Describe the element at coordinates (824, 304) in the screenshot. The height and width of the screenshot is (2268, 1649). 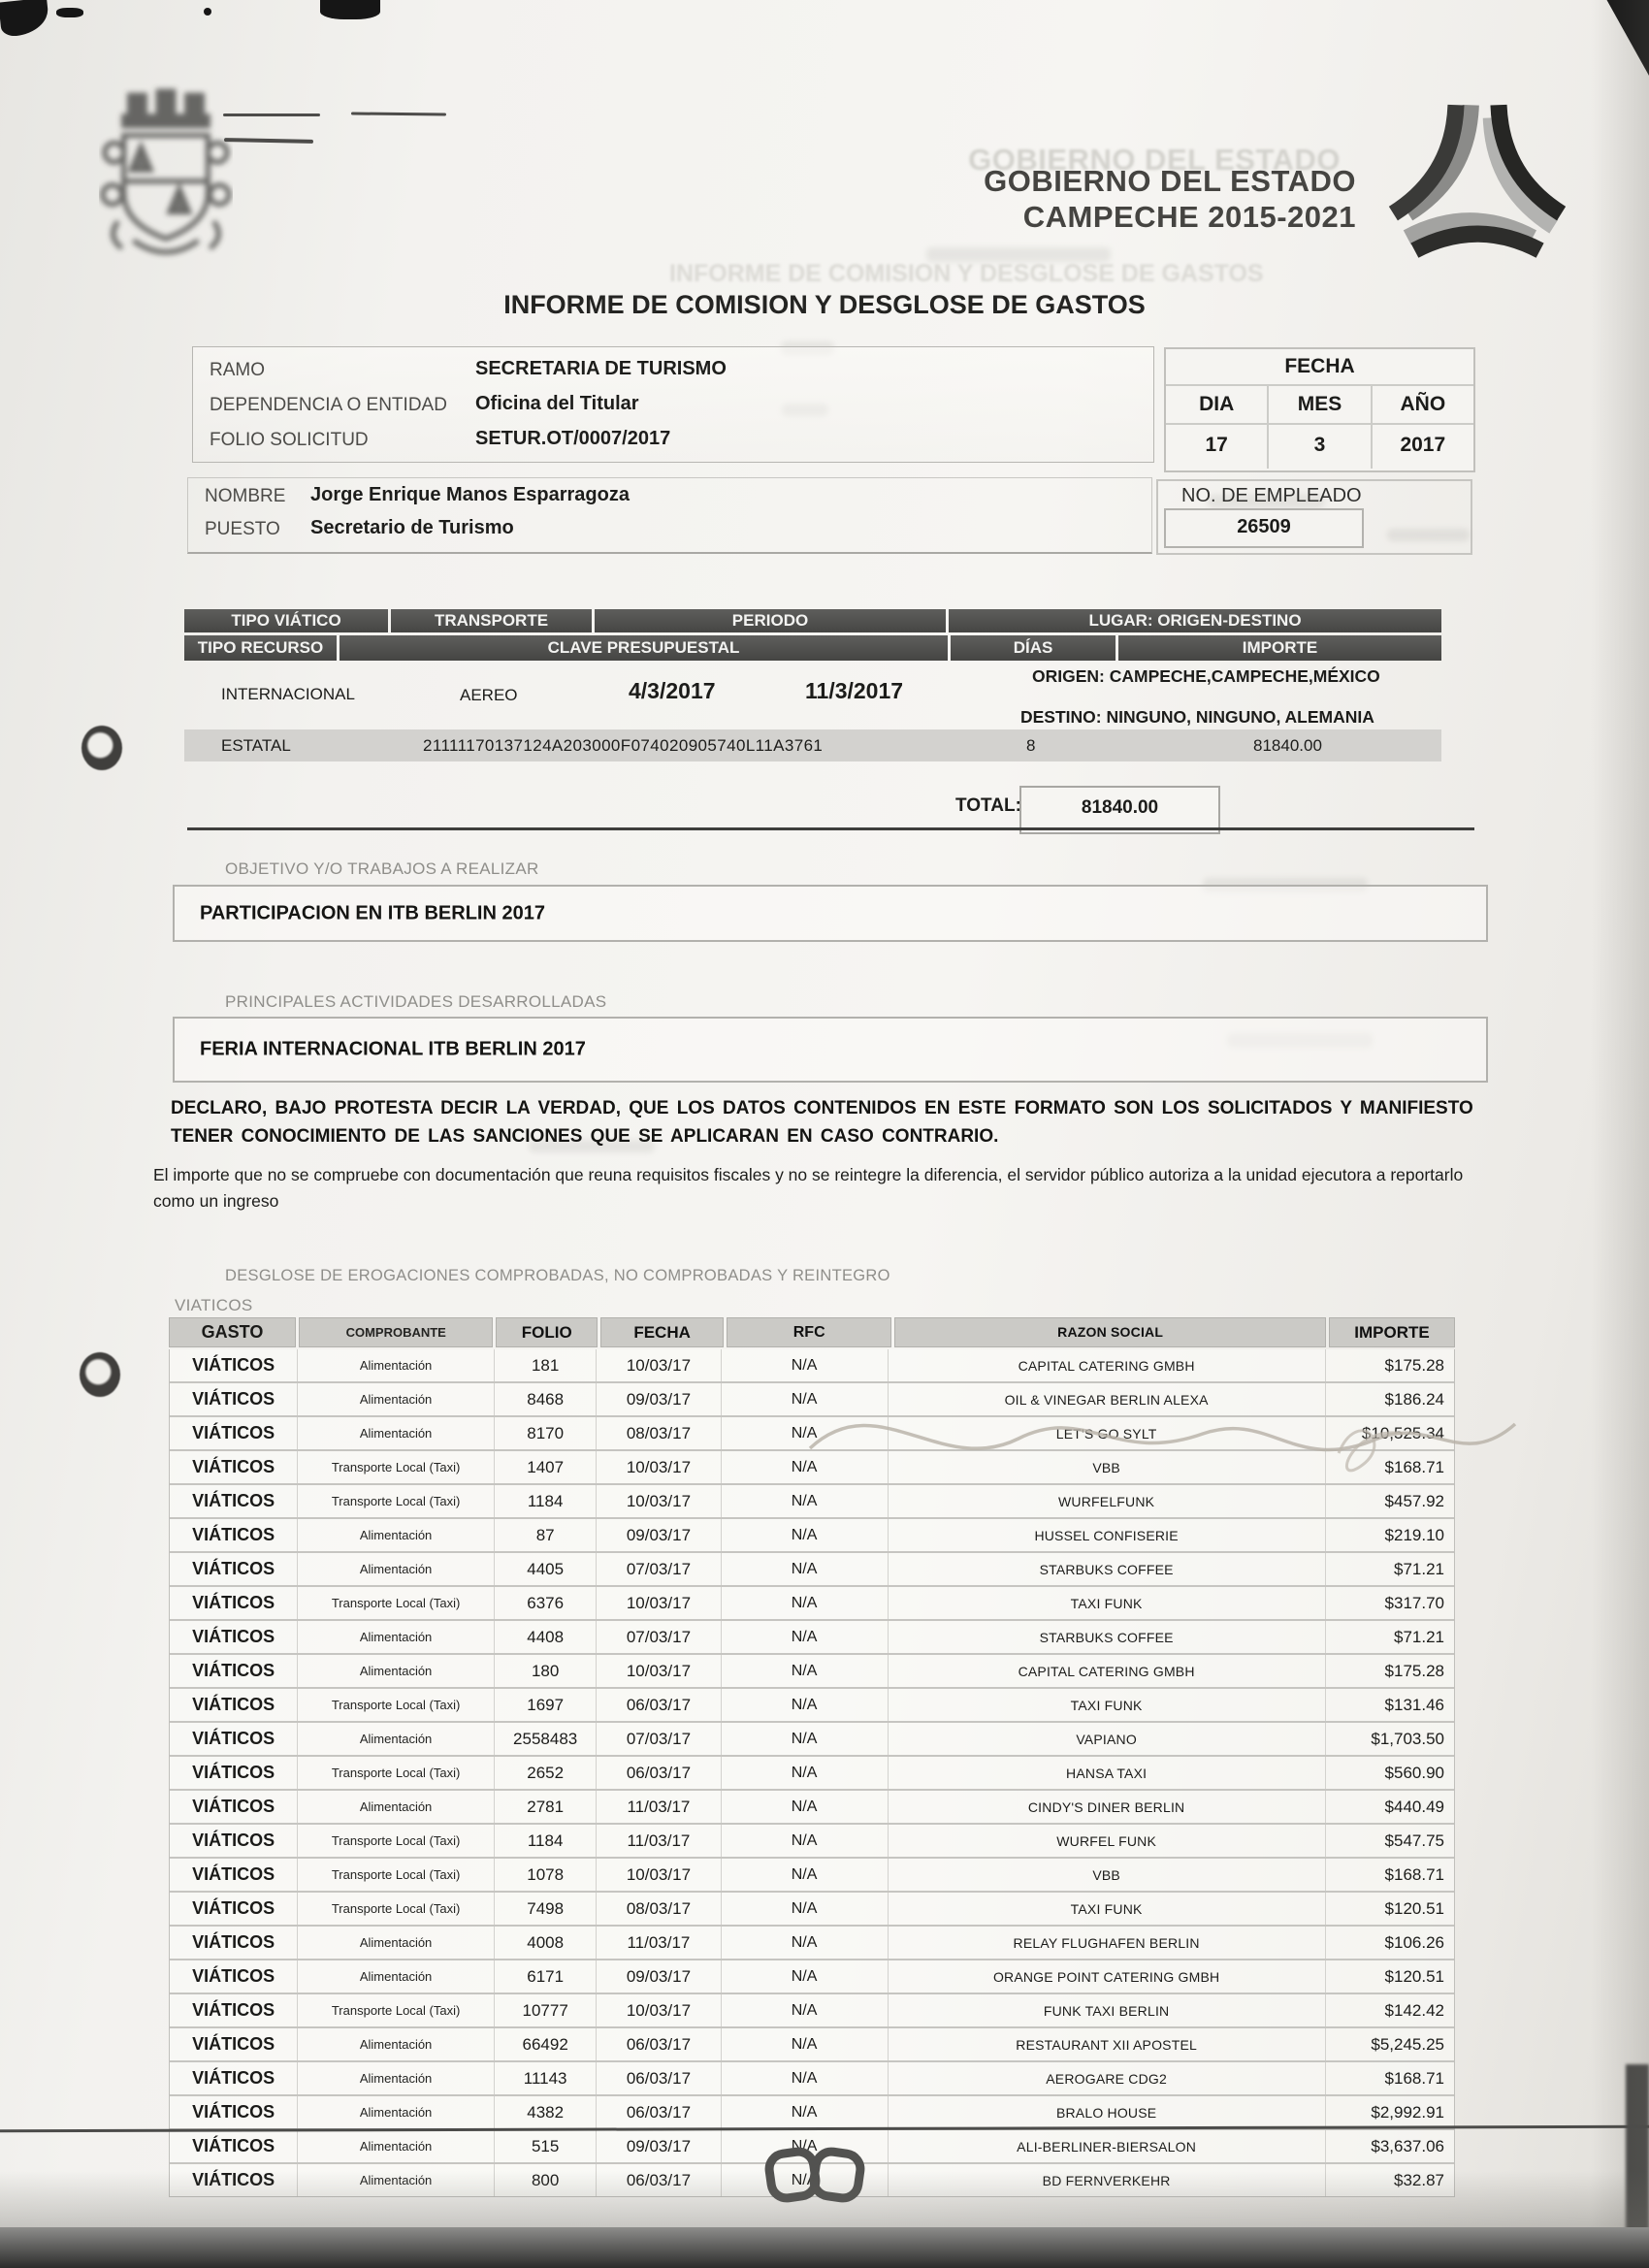
I see `document-title: INFORME DE COMISION Y DESGLOSE DE GASTOS` at that location.